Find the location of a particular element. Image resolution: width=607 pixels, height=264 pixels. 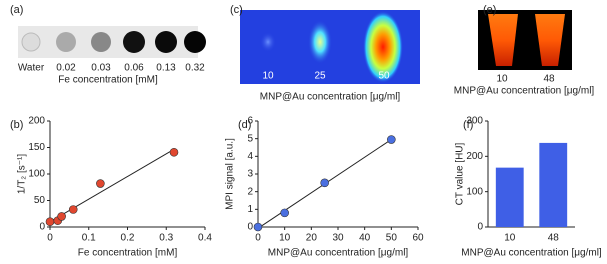

y-axis-label: MPI signal [a.u.] is located at coordinates (230, 174).